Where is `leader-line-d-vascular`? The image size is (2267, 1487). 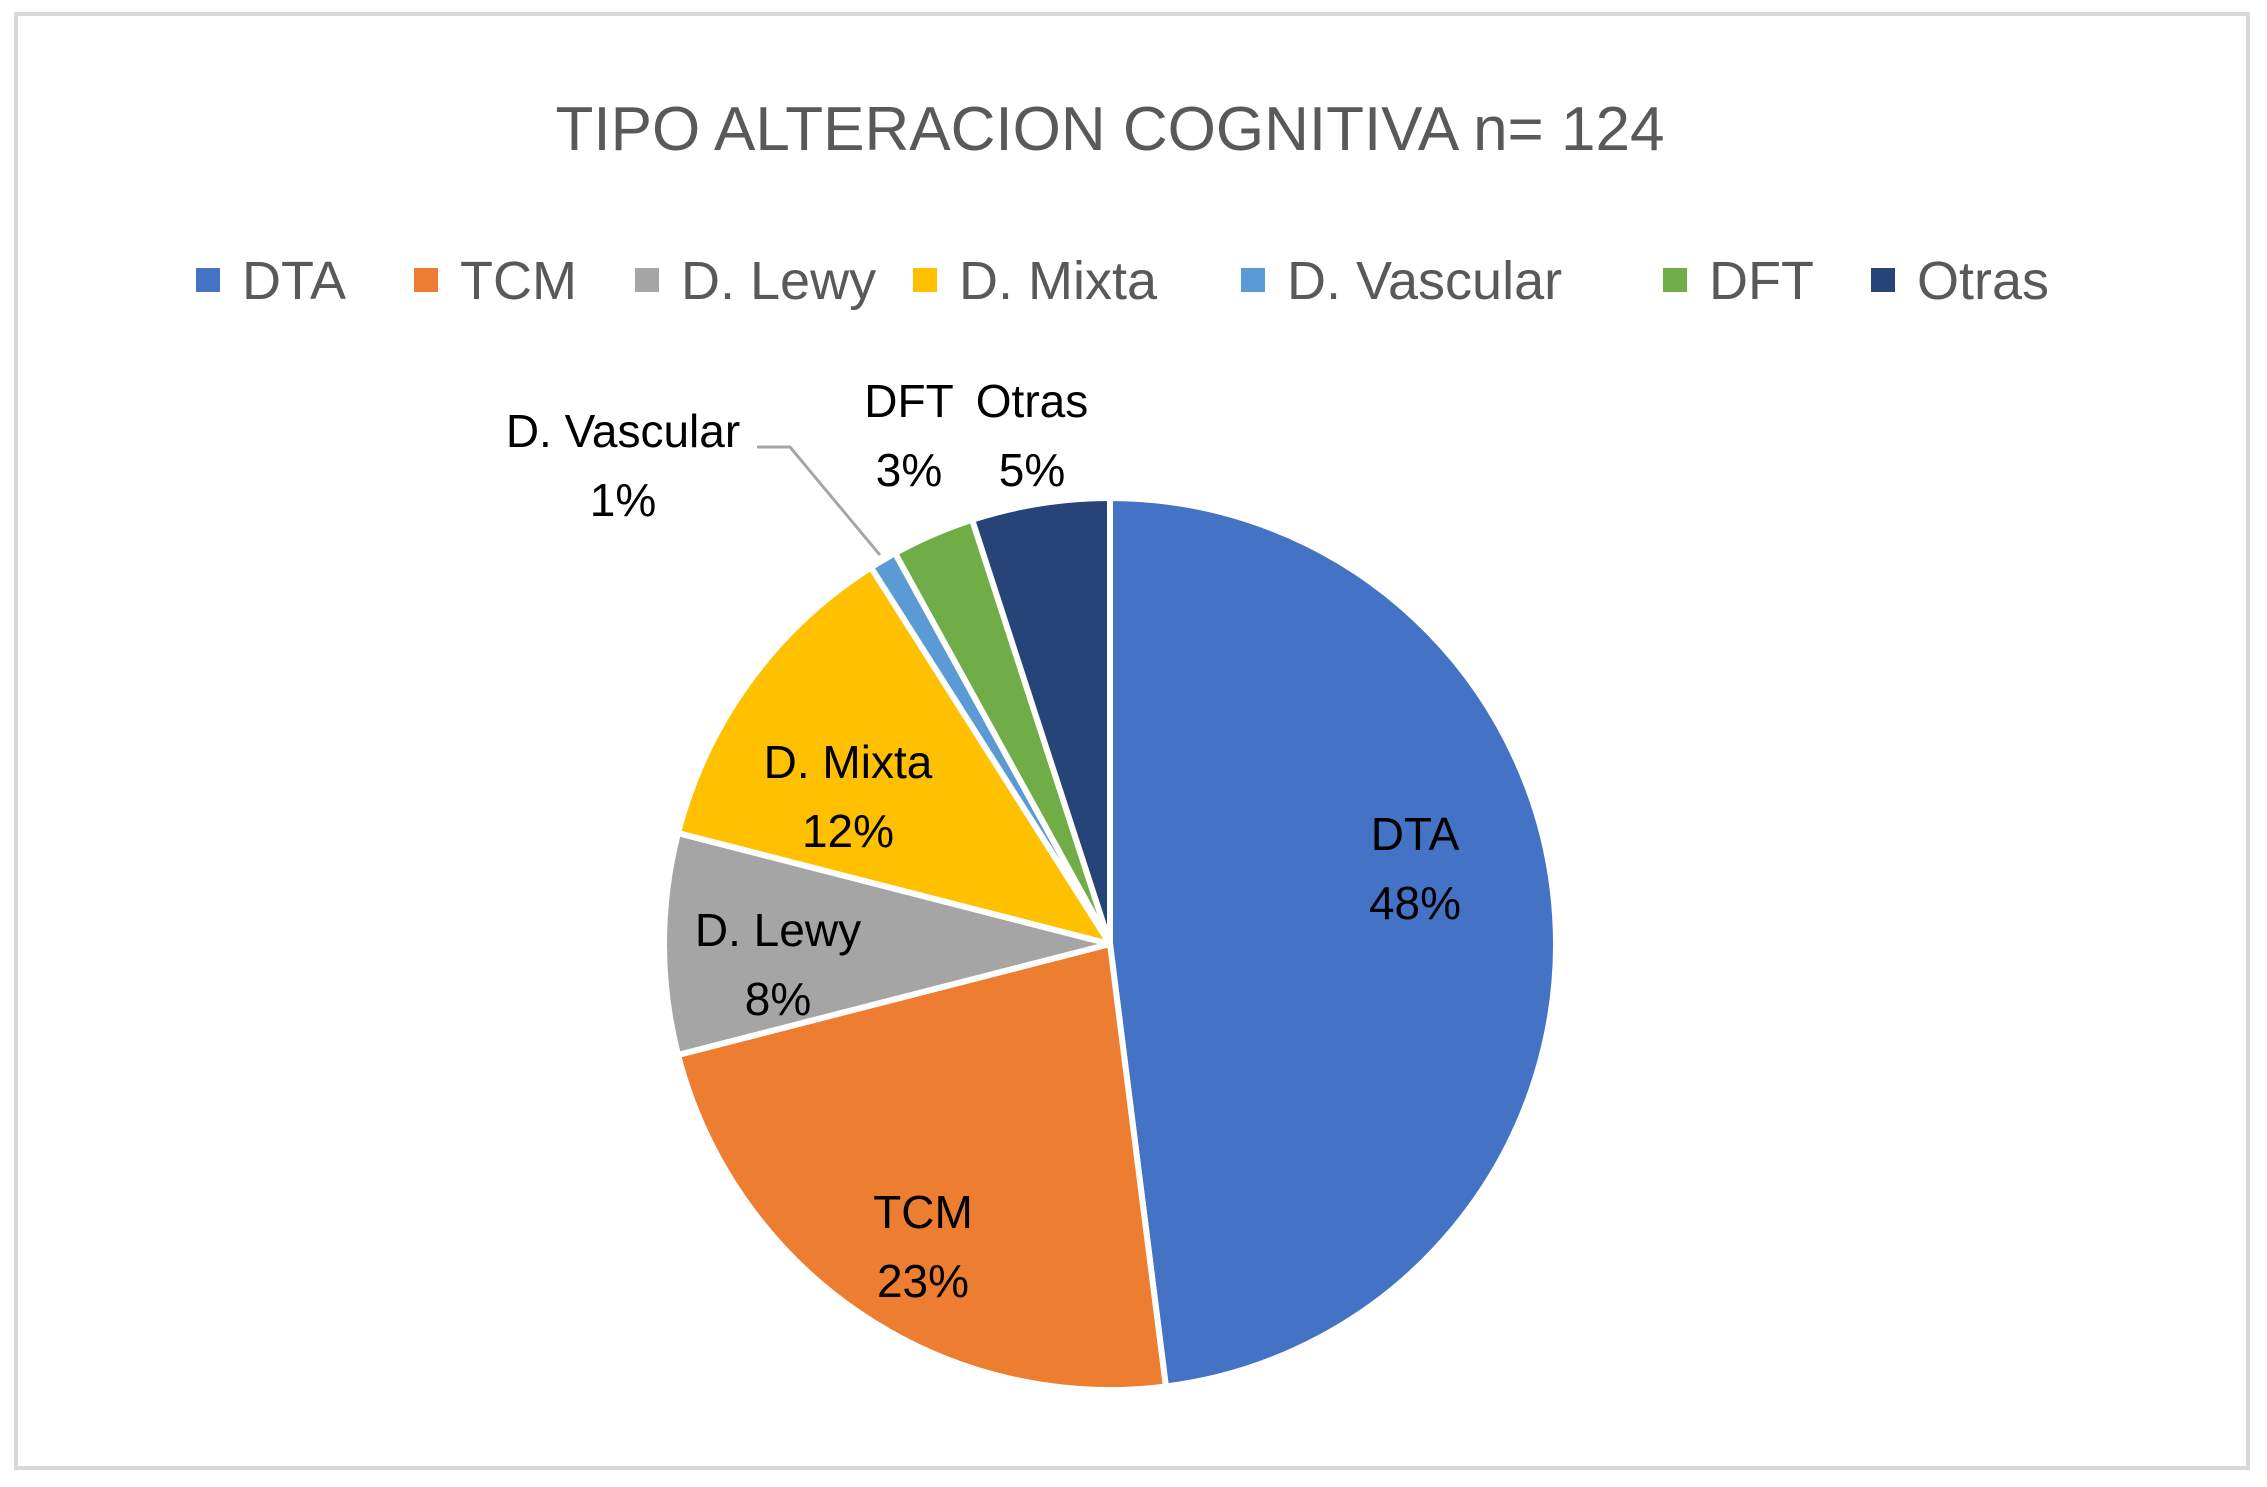
leader-line-d-vascular is located at coordinates (819, 500).